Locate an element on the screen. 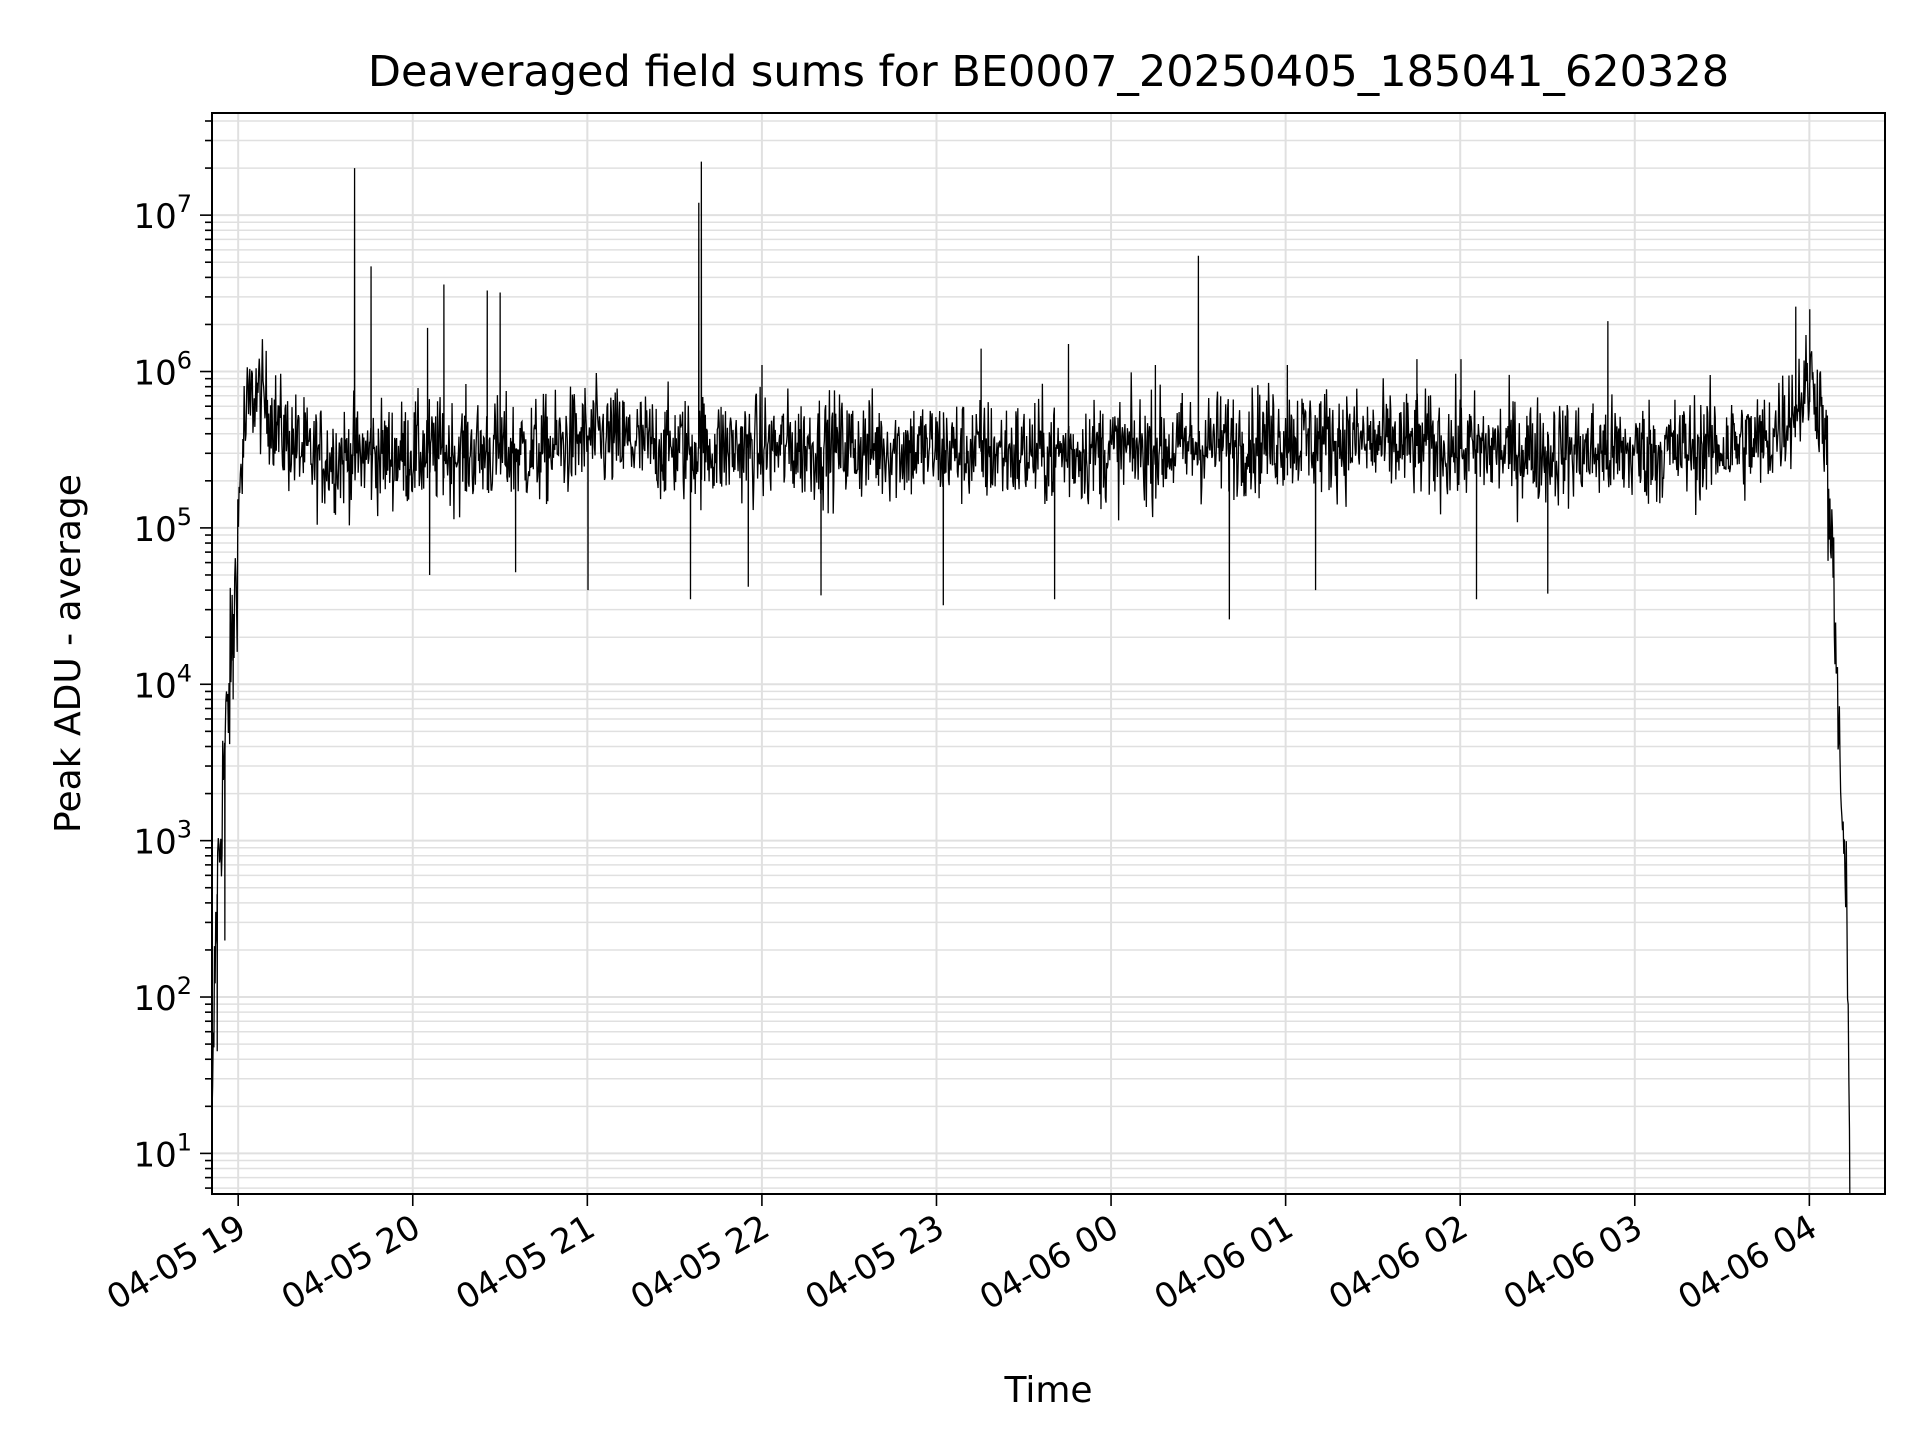 The width and height of the screenshot is (1920, 1440). y-tick-label: 10³ is located at coordinates (162, 839).